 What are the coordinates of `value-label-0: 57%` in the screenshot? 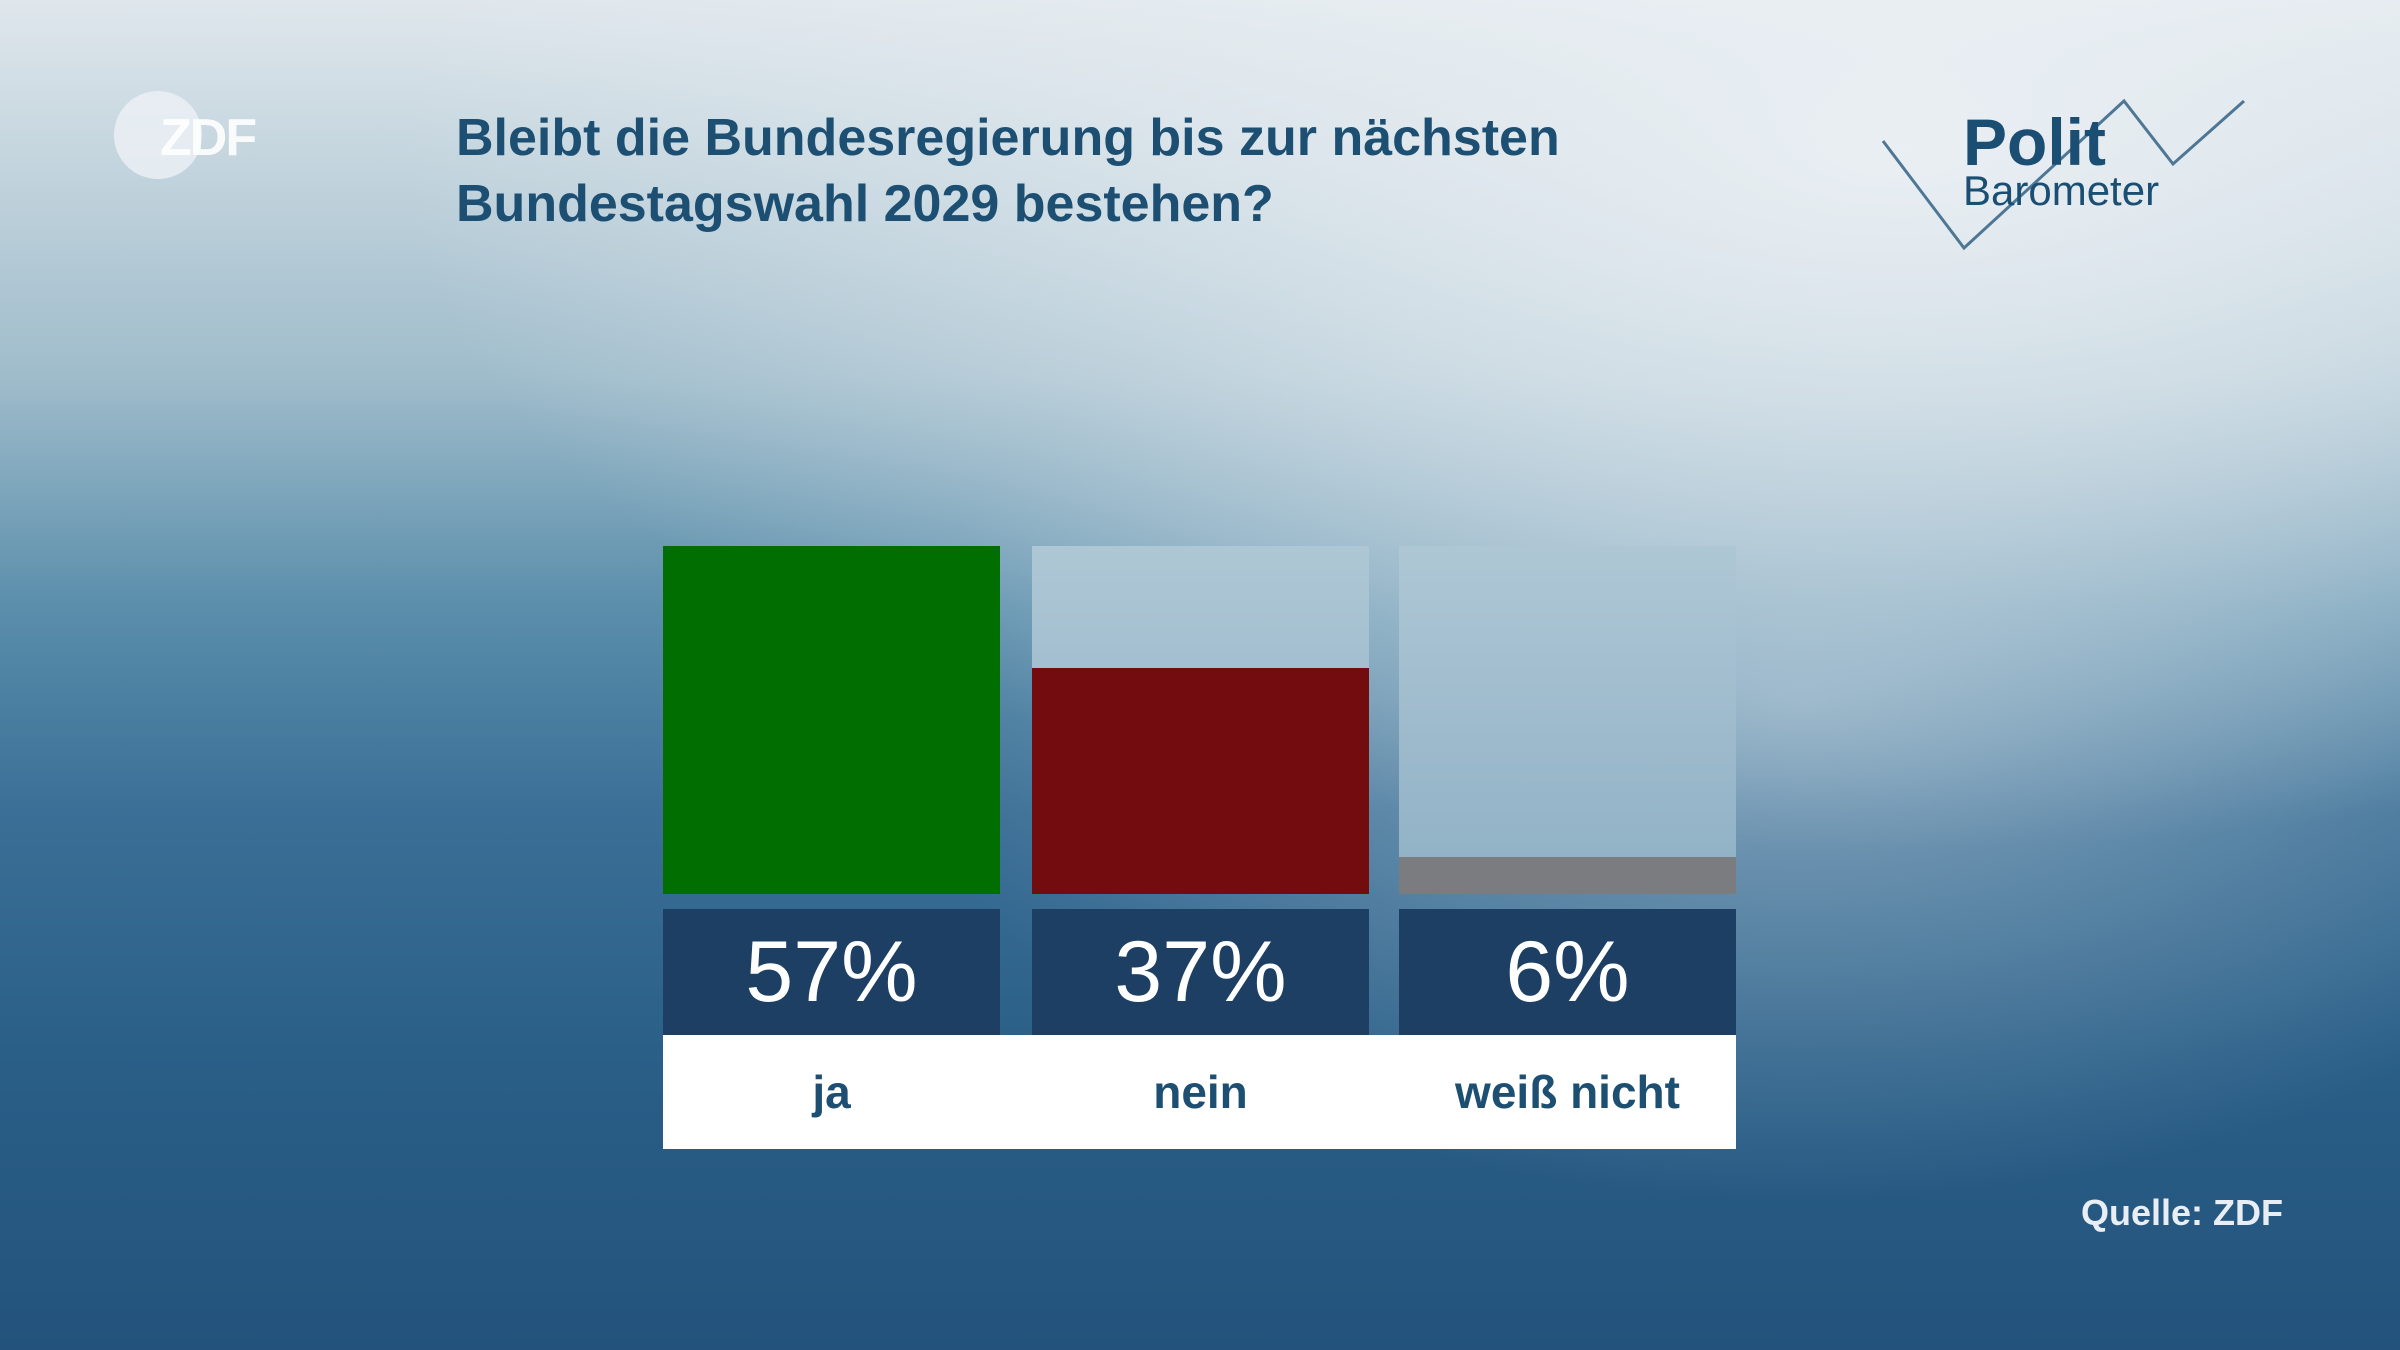 It's located at (831, 972).